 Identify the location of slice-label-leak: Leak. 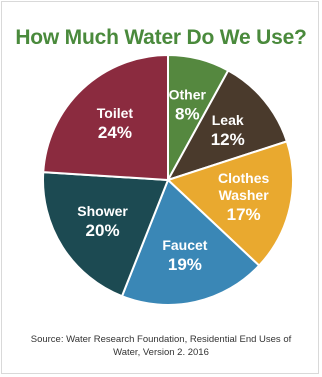
(228, 120).